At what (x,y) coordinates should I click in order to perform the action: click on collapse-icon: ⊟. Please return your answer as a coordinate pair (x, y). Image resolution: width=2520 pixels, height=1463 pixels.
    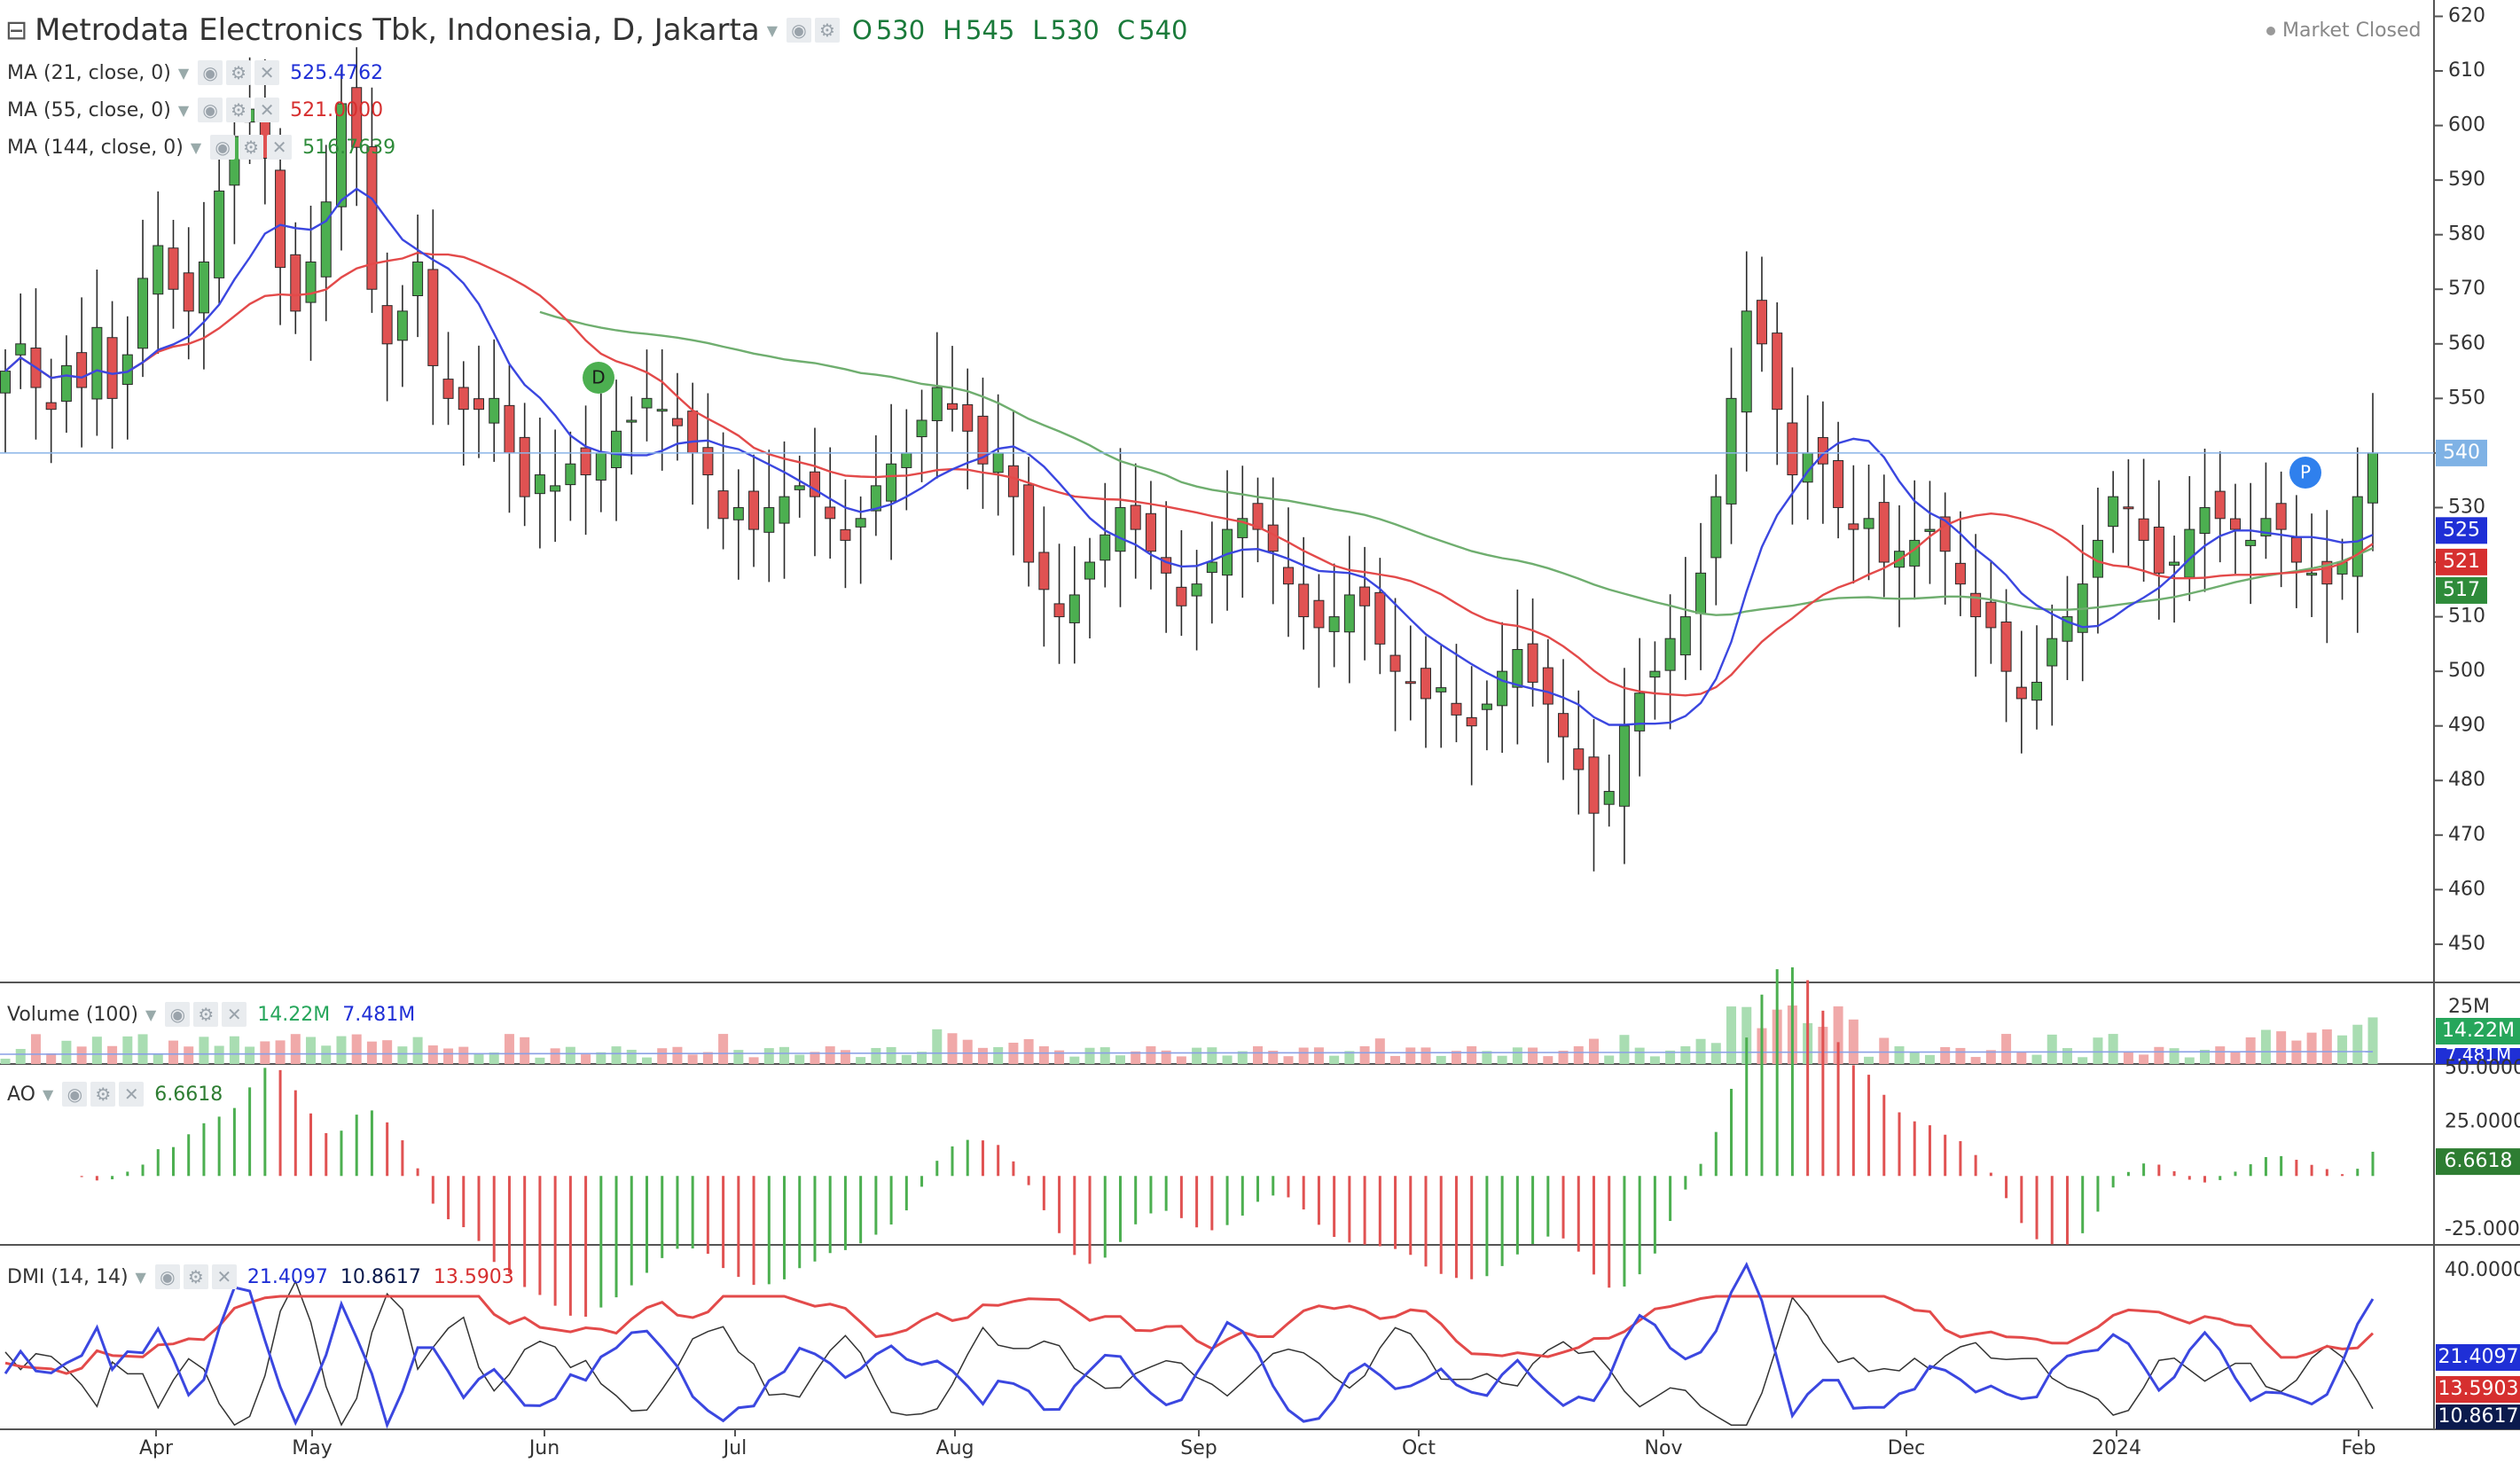
    Looking at the image, I should click on (16, 30).